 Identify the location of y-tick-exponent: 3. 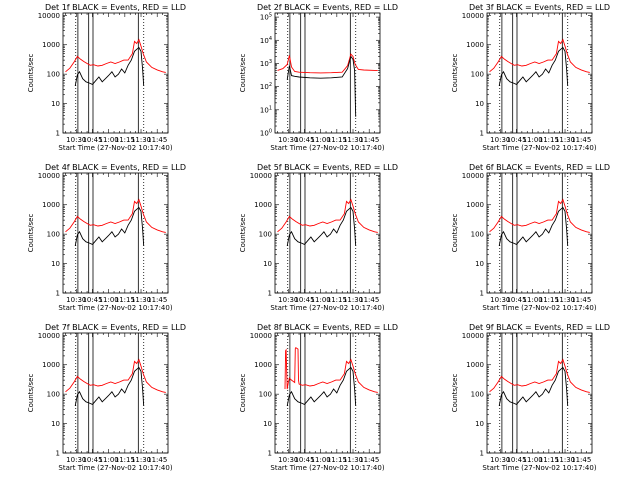
(270, 62).